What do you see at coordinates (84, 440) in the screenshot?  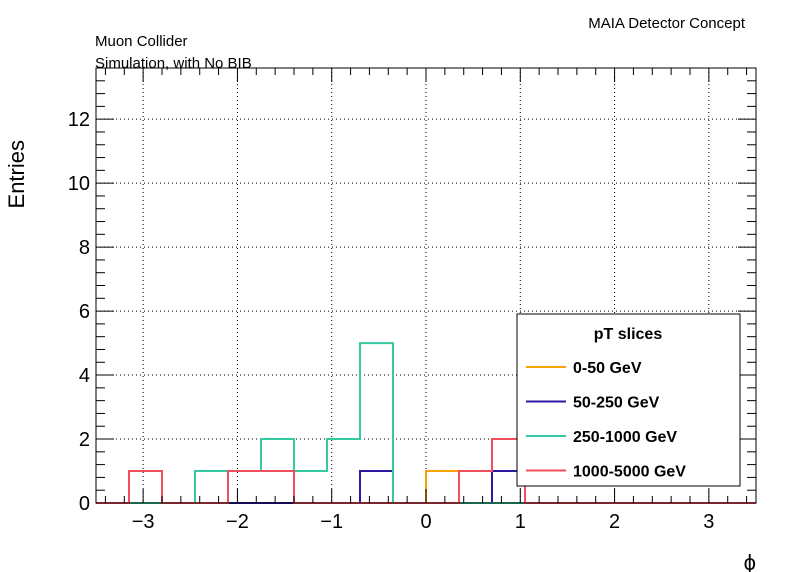 I see `y-tick-label: 2` at bounding box center [84, 440].